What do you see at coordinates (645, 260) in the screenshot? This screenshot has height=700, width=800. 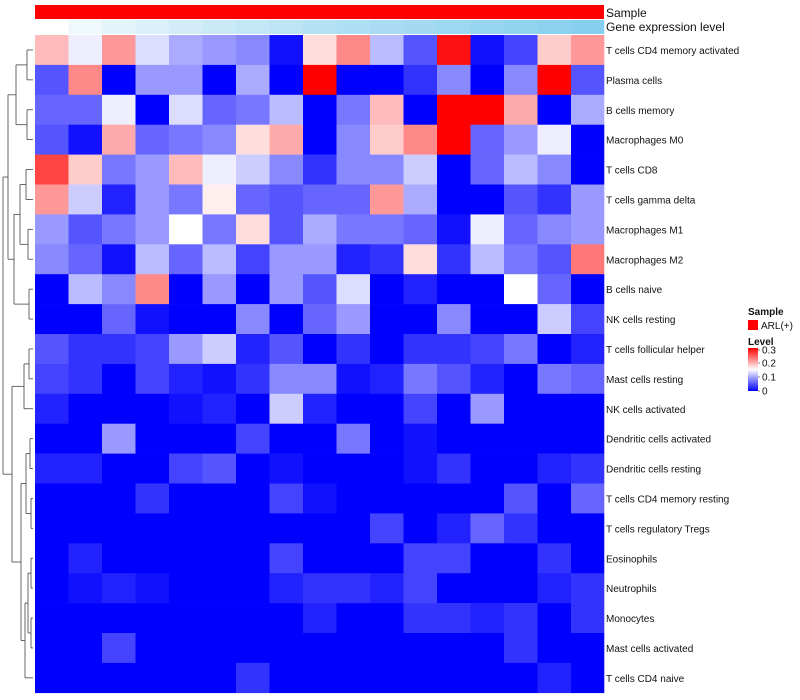 I see `row-label: Macrophages M2` at bounding box center [645, 260].